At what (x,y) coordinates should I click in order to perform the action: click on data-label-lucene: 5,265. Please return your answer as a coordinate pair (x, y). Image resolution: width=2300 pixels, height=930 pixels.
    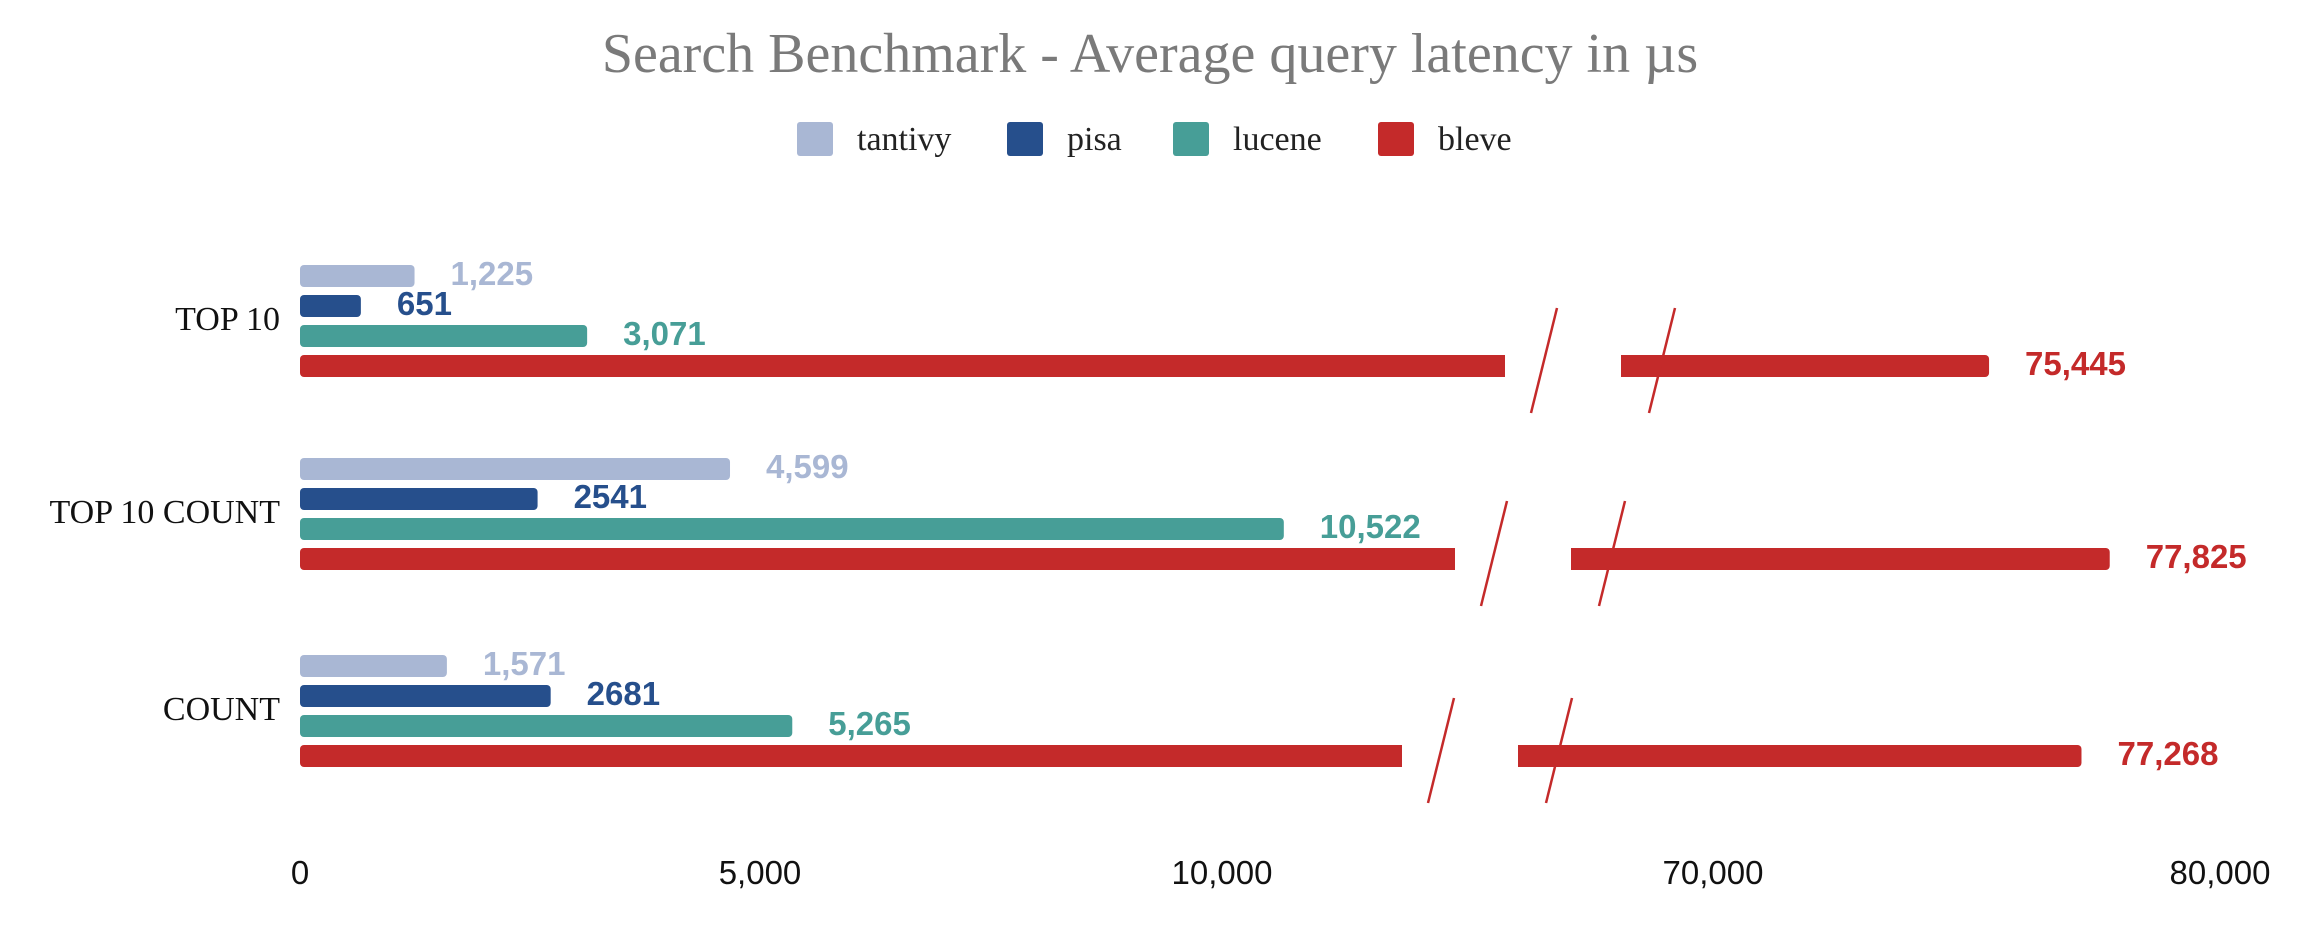
    Looking at the image, I should click on (869, 723).